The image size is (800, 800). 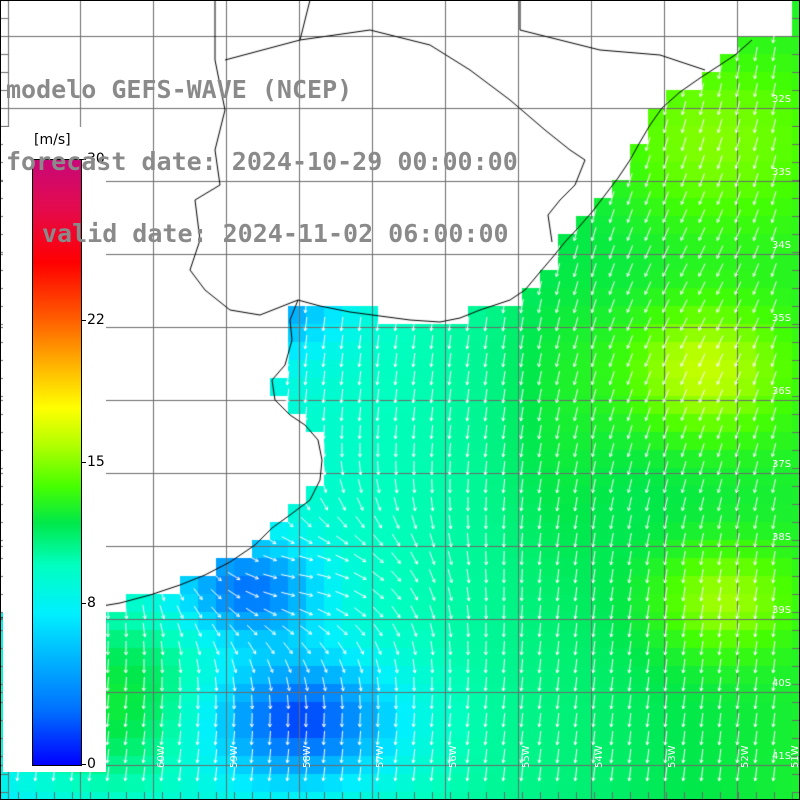 I want to click on longitude-label: 56W, so click(x=453, y=756).